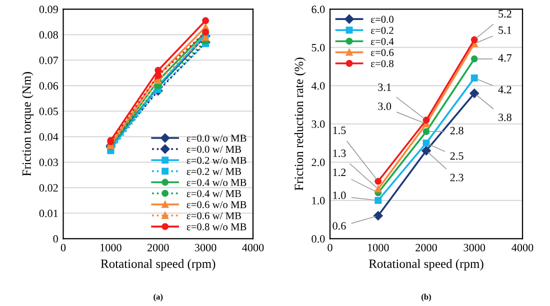  I want to click on data-label: 3.1, so click(384, 87).